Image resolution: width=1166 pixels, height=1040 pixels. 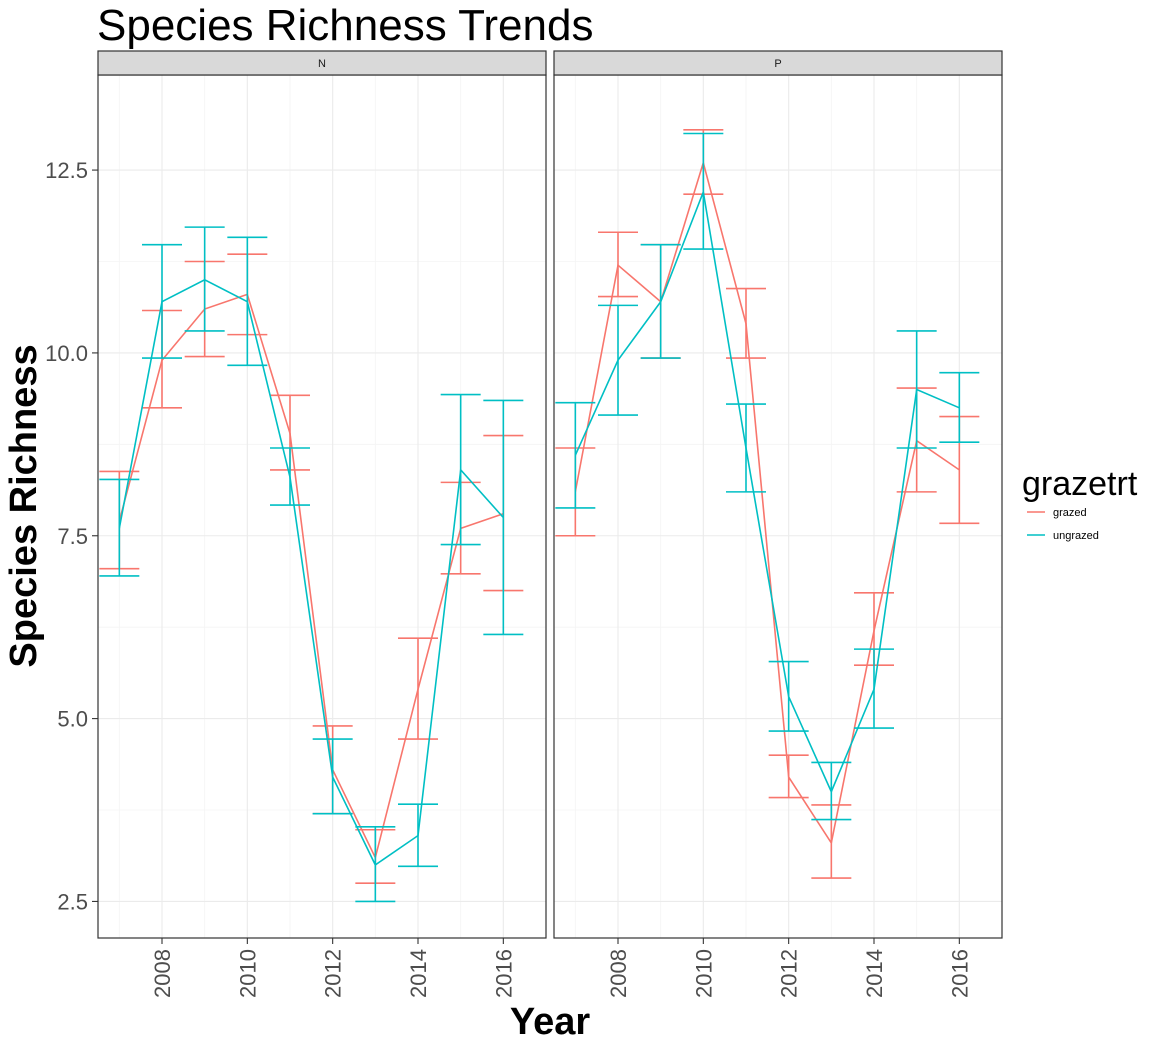 I want to click on y-axis: 2.5 5.0 7.5 10.0 12.5, so click(x=71, y=536).